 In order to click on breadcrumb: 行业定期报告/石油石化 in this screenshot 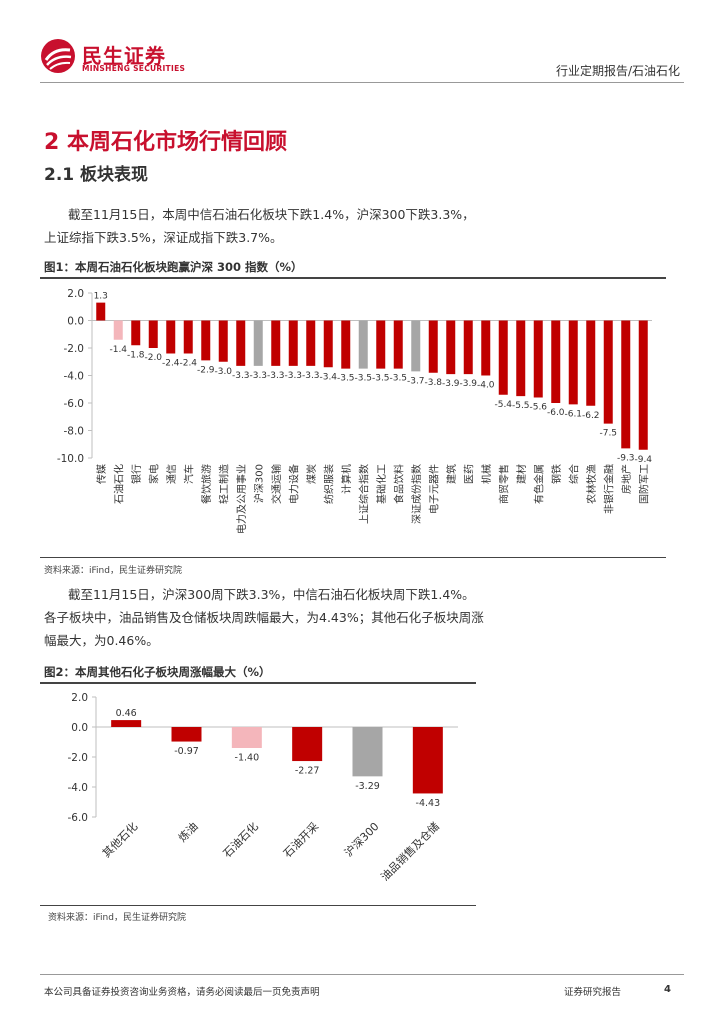, I will do `click(617, 71)`.